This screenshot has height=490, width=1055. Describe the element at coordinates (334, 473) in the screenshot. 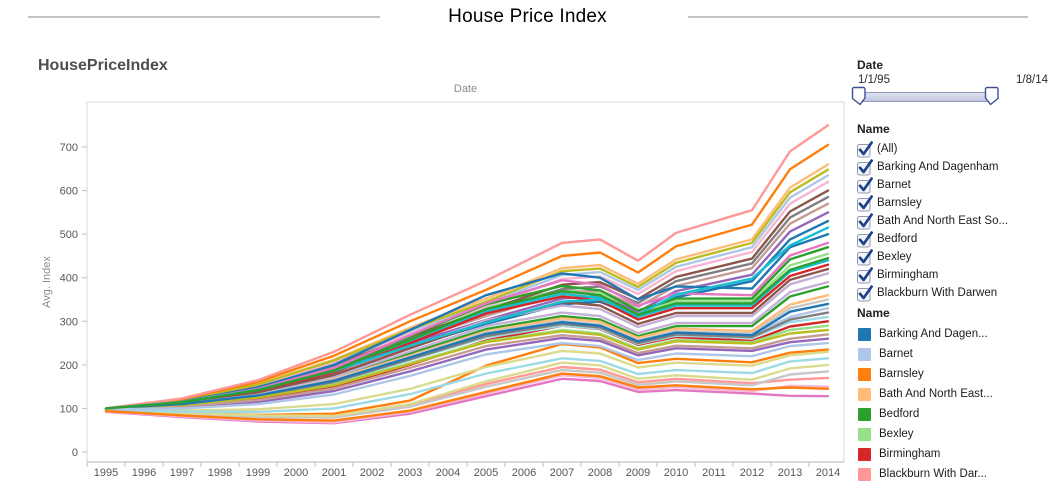

I see `x-tick-label: 2001` at that location.